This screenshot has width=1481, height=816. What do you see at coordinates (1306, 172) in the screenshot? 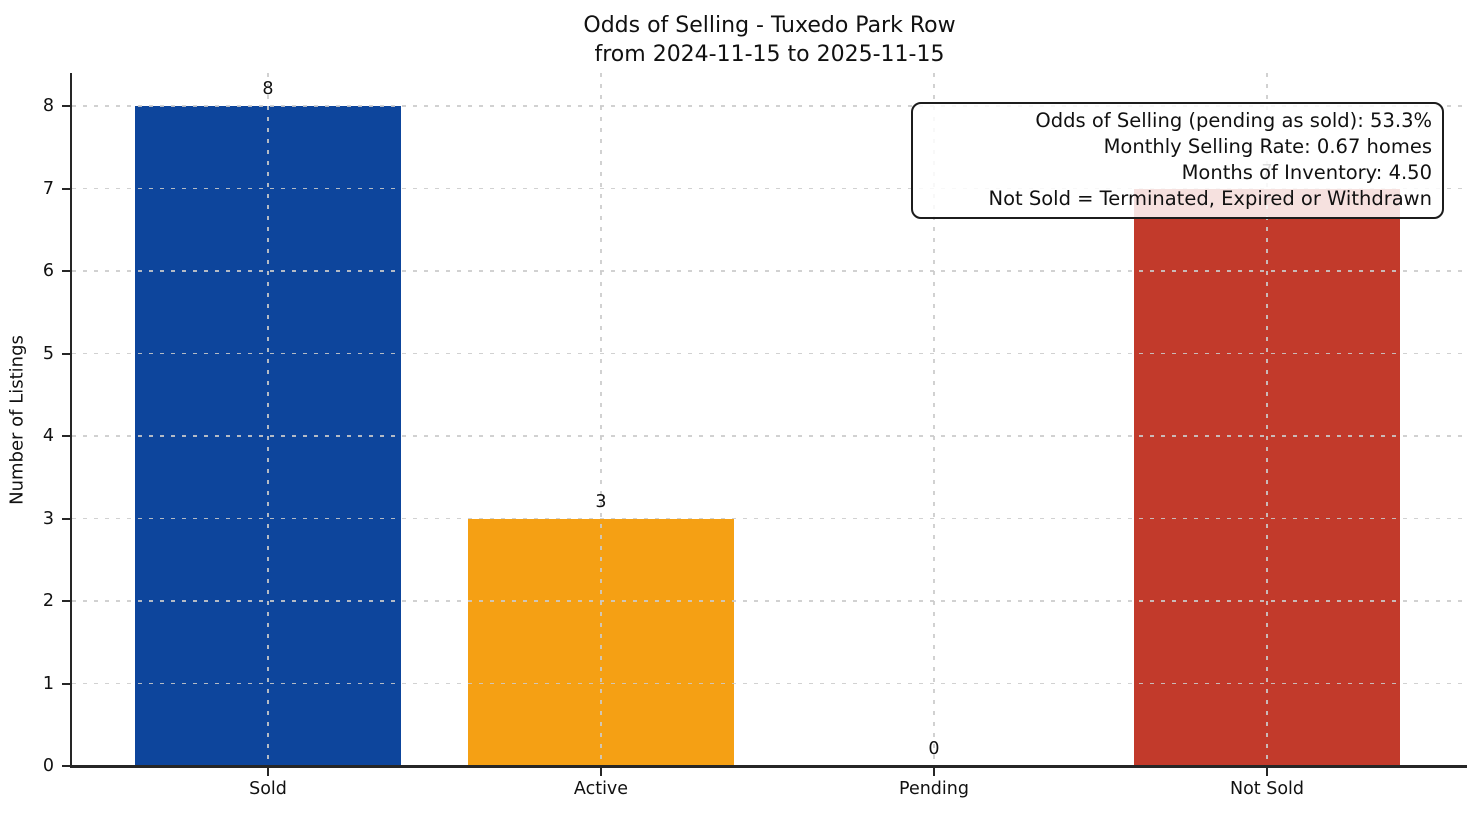
I see `annotation-months-of-inventory: Months of Inventory: 4.50` at bounding box center [1306, 172].